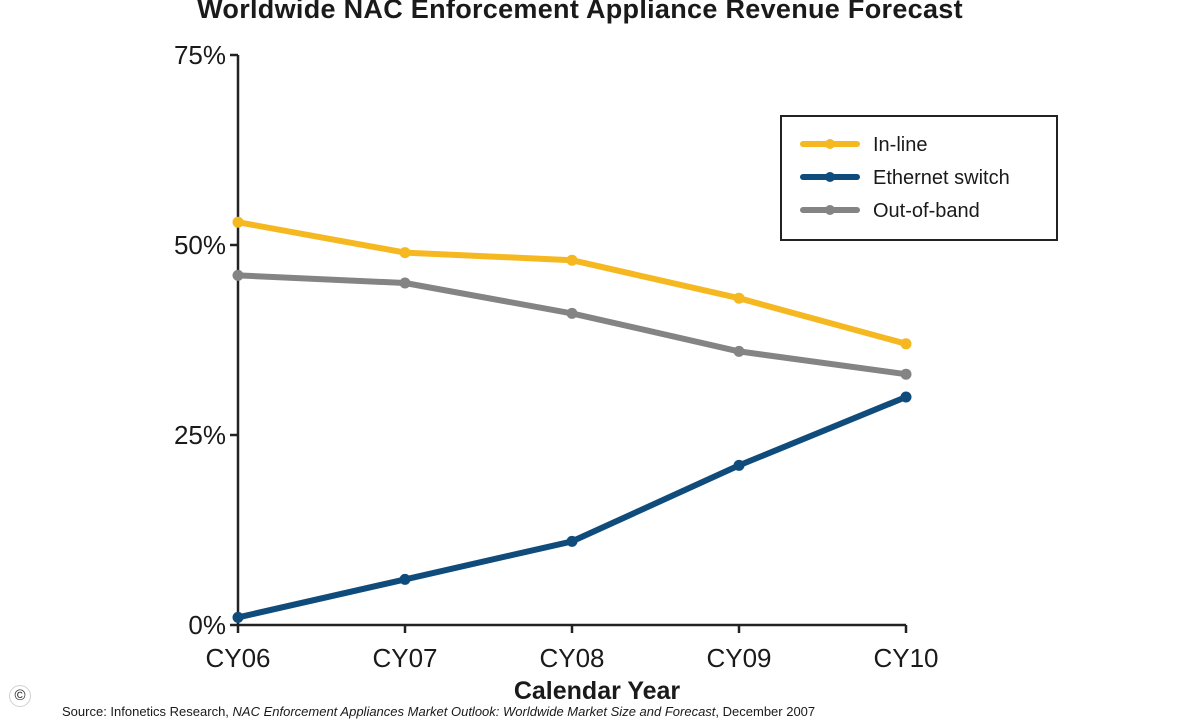 Image resolution: width=1200 pixels, height=720 pixels. I want to click on series-out-of-band, so click(572, 324).